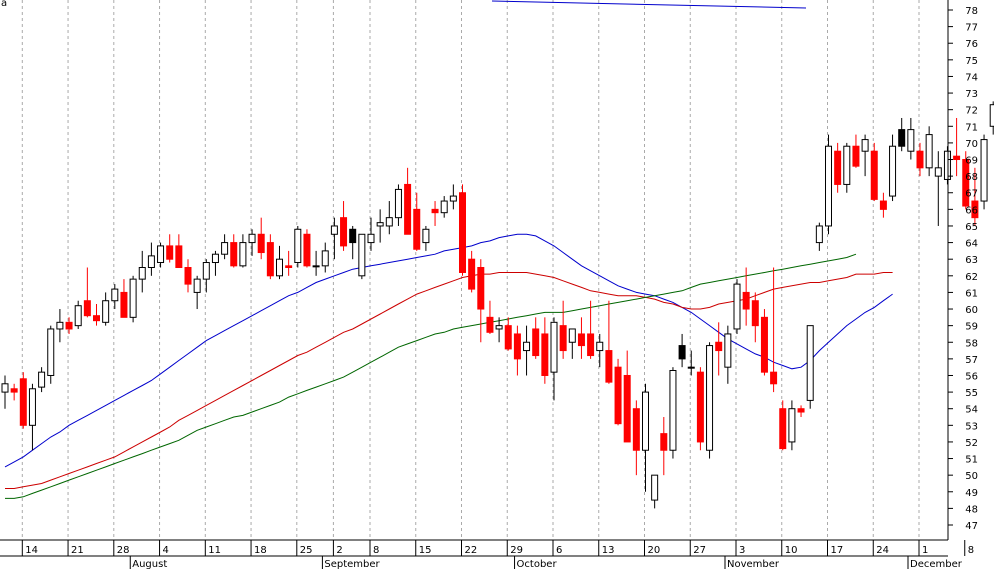 The image size is (994, 569). What do you see at coordinates (971, 28) in the screenshot?
I see `y-tick-label: 77` at bounding box center [971, 28].